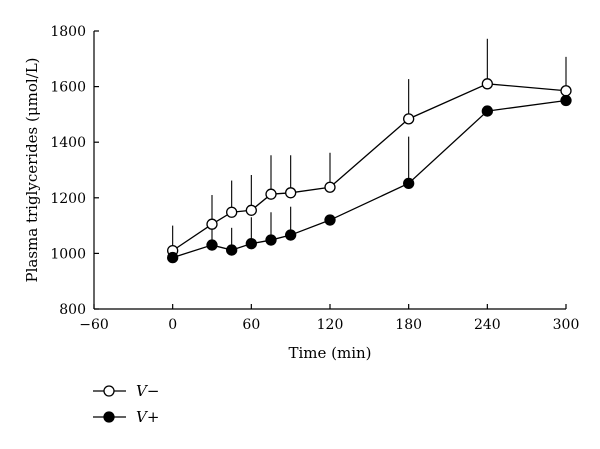  Describe the element at coordinates (68, 254) in the screenshot. I see `y-tick-label: 1000` at that location.